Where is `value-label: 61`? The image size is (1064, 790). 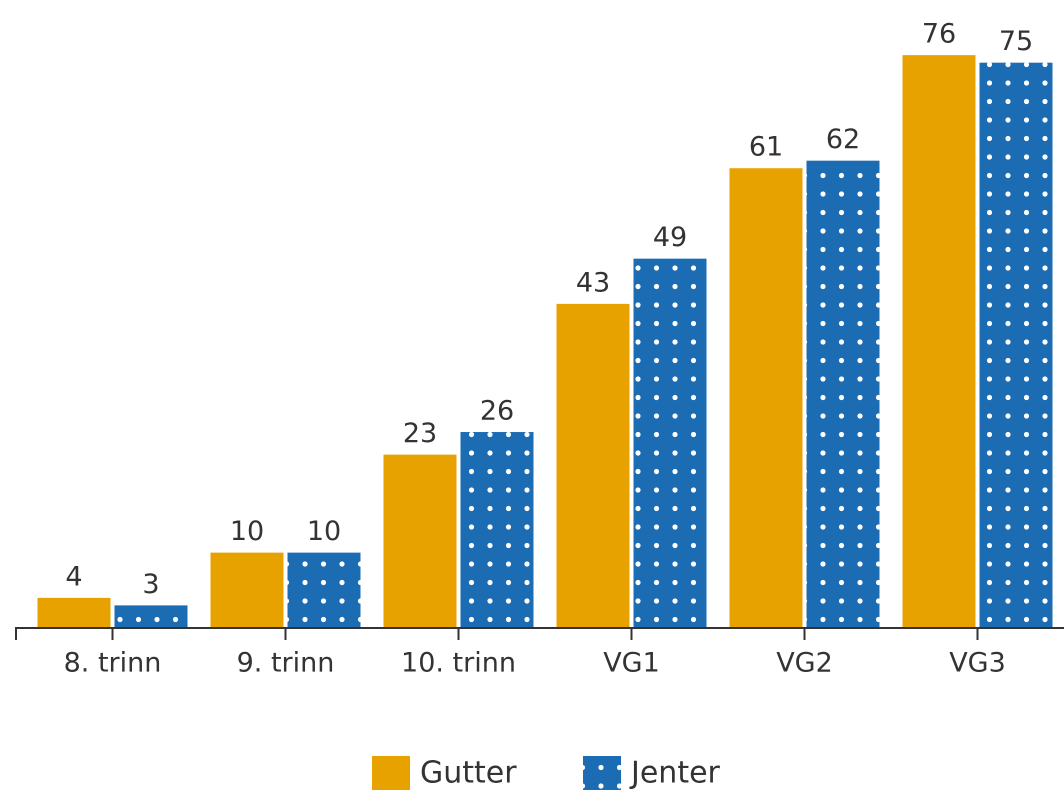
value-label: 61 is located at coordinates (766, 147).